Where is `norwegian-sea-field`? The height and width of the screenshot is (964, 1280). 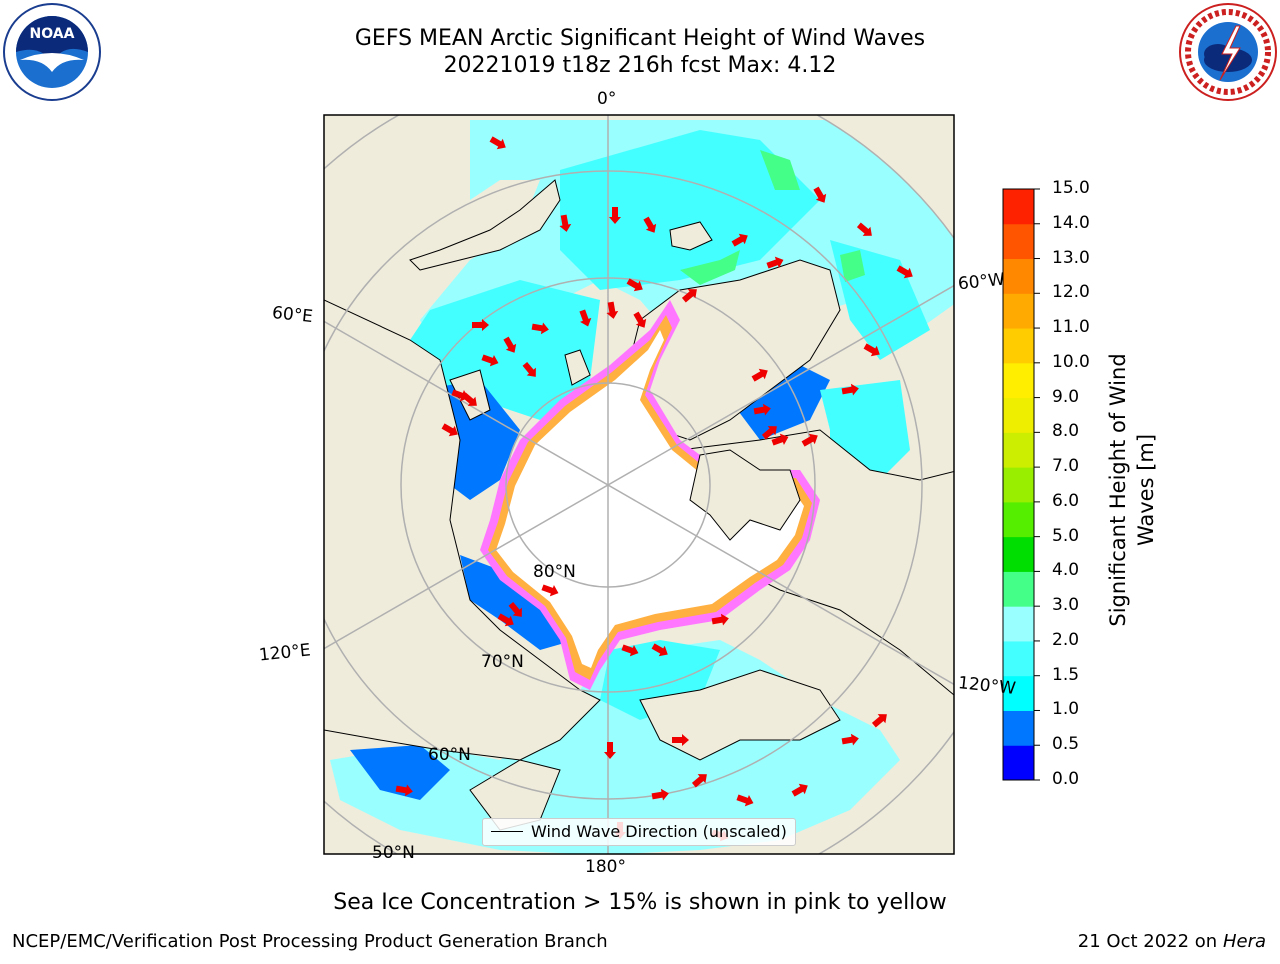 norwegian-sea-field is located at coordinates (690, 210).